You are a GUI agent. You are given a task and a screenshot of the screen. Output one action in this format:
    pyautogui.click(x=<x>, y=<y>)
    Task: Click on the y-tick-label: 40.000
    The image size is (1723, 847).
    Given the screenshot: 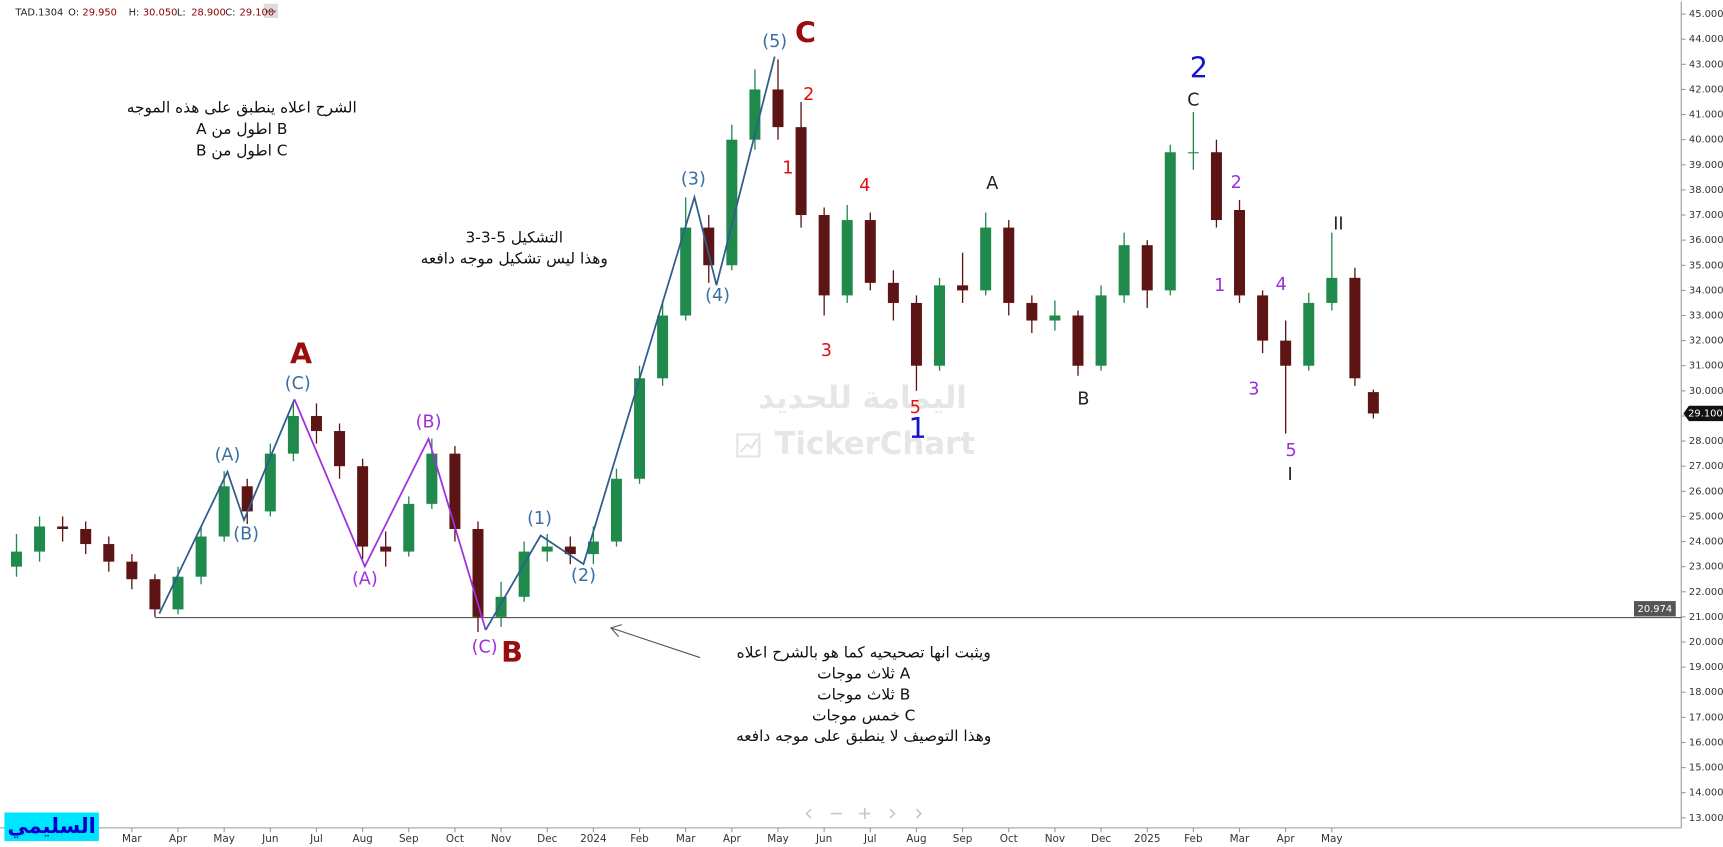 What is the action you would take?
    pyautogui.click(x=1706, y=140)
    